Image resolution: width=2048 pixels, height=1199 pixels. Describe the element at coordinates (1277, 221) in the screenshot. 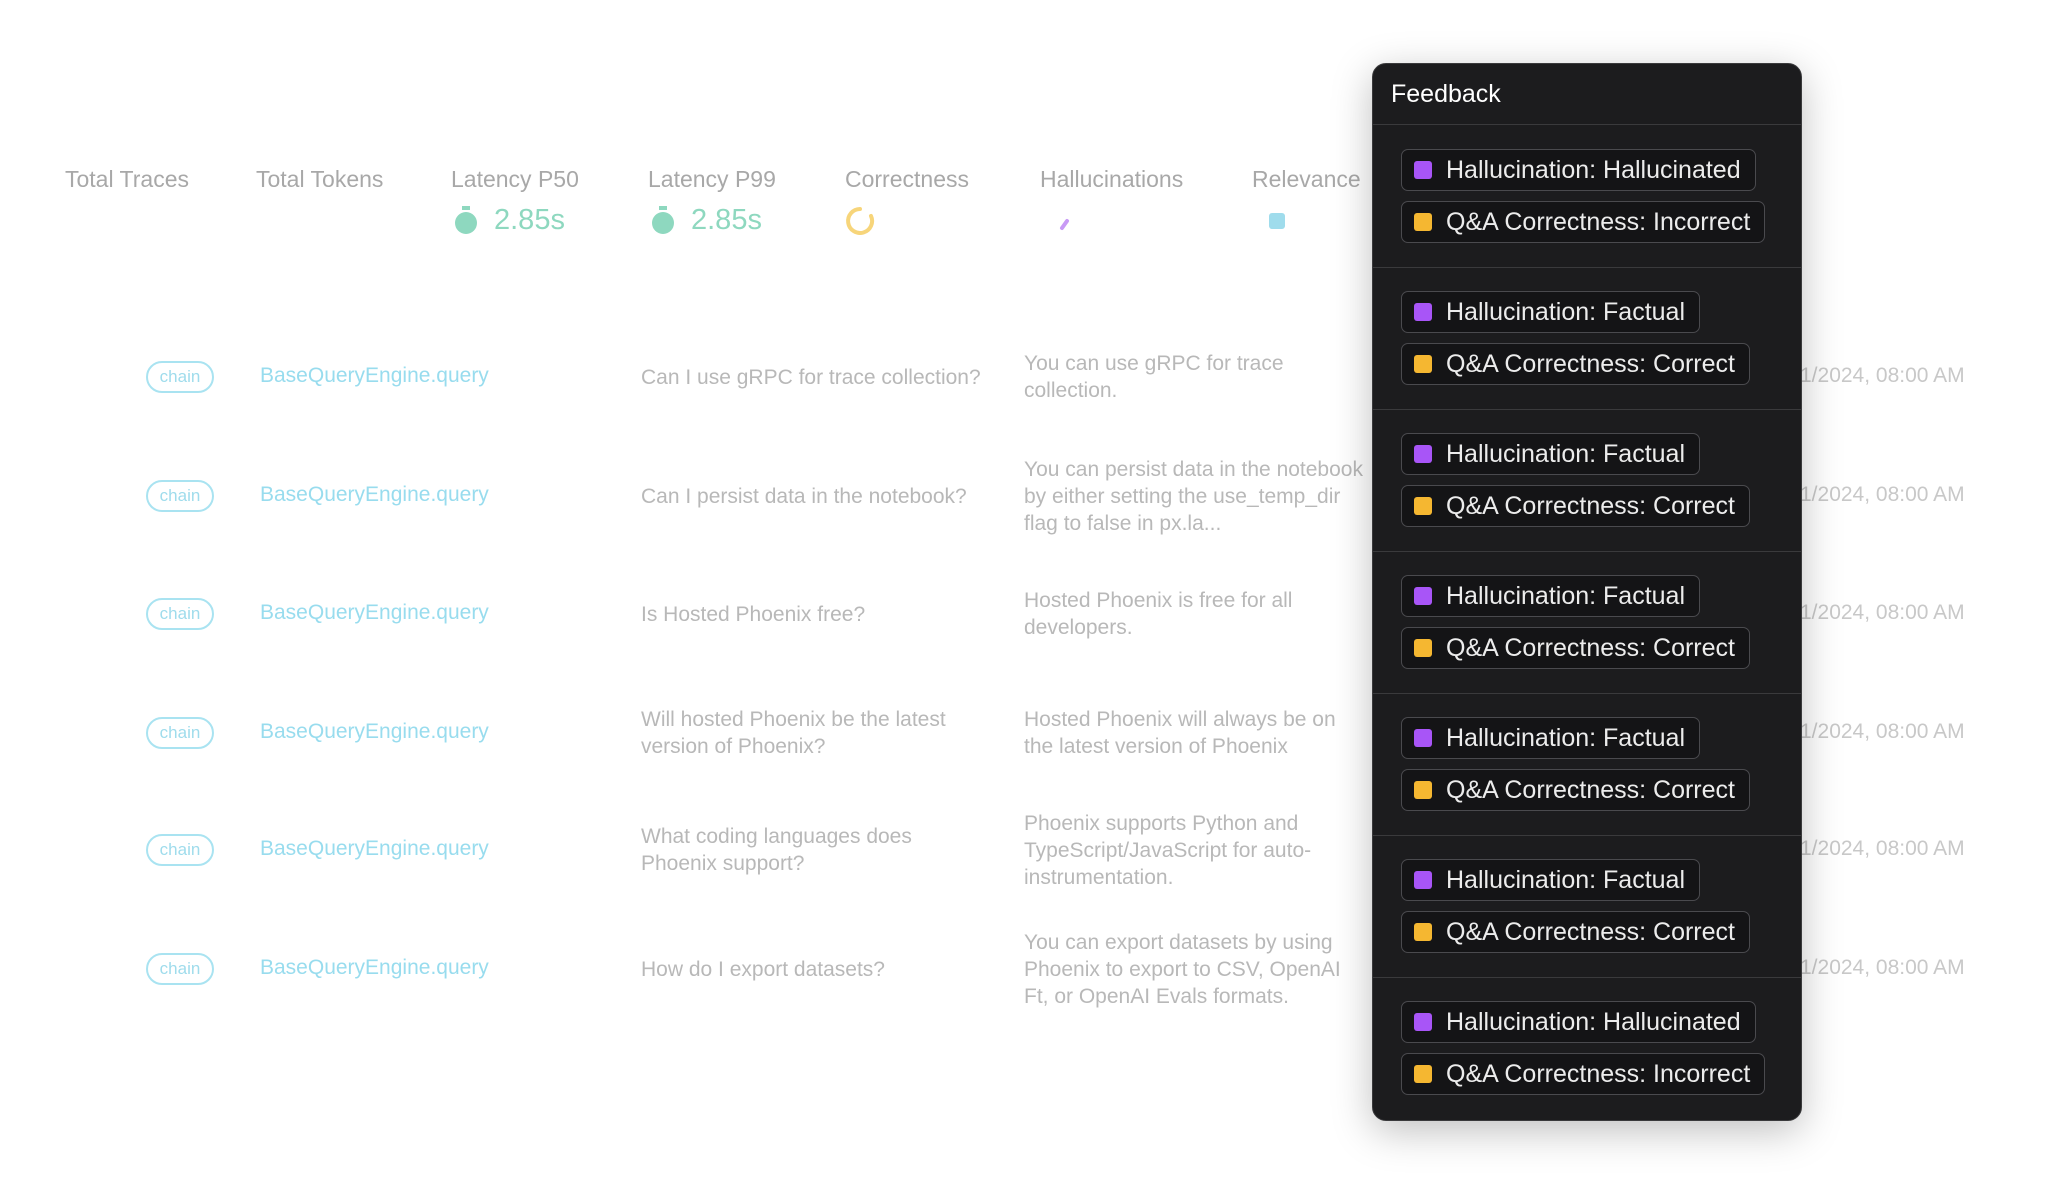

I see `relevance-indicator` at that location.